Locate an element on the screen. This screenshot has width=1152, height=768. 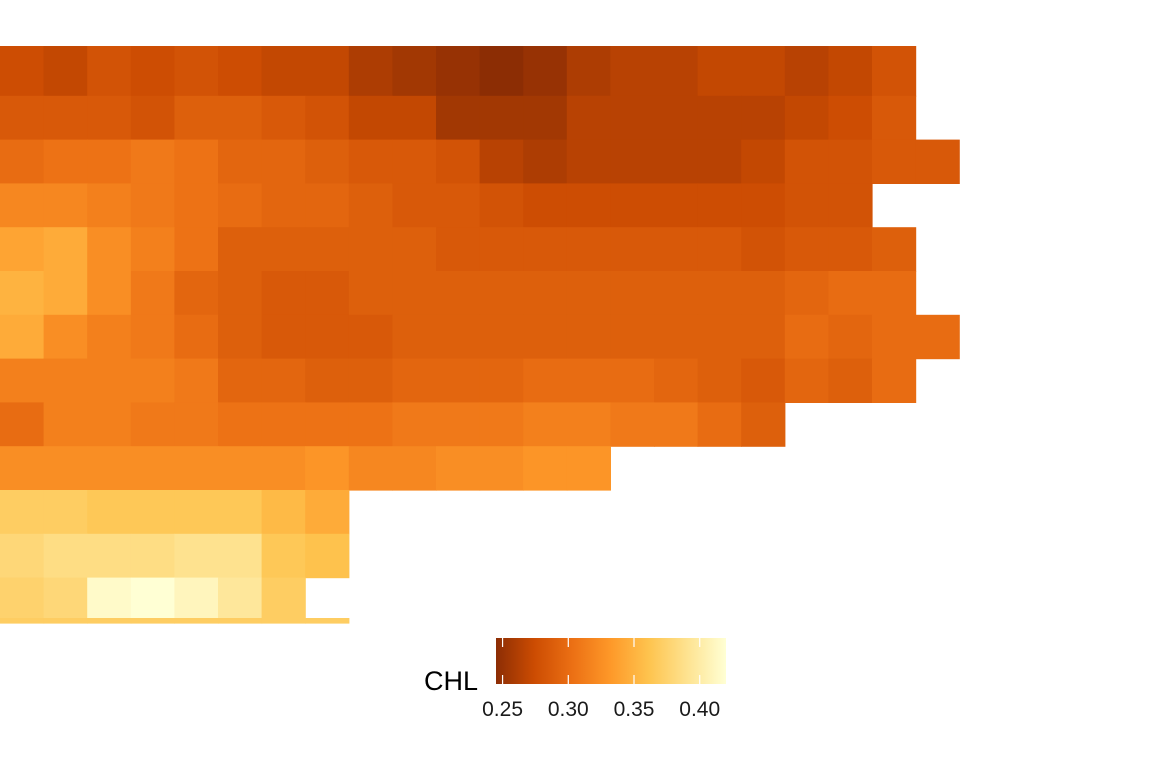
legend-colorbar is located at coordinates (611, 661).